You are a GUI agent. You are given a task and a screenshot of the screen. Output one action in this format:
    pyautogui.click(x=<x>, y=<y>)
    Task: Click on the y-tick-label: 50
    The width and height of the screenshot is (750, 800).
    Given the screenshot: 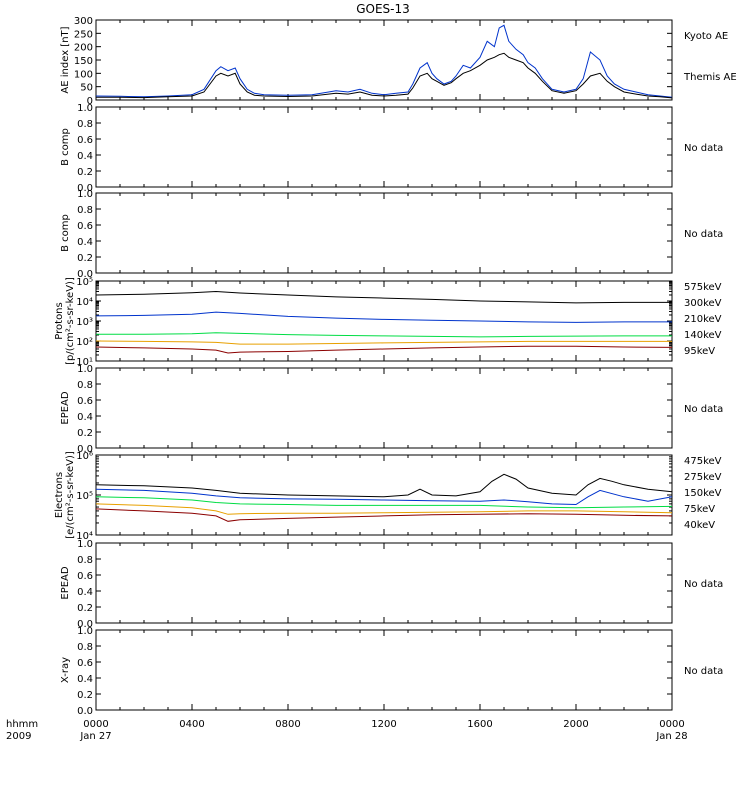 What is the action you would take?
    pyautogui.click(x=86, y=88)
    